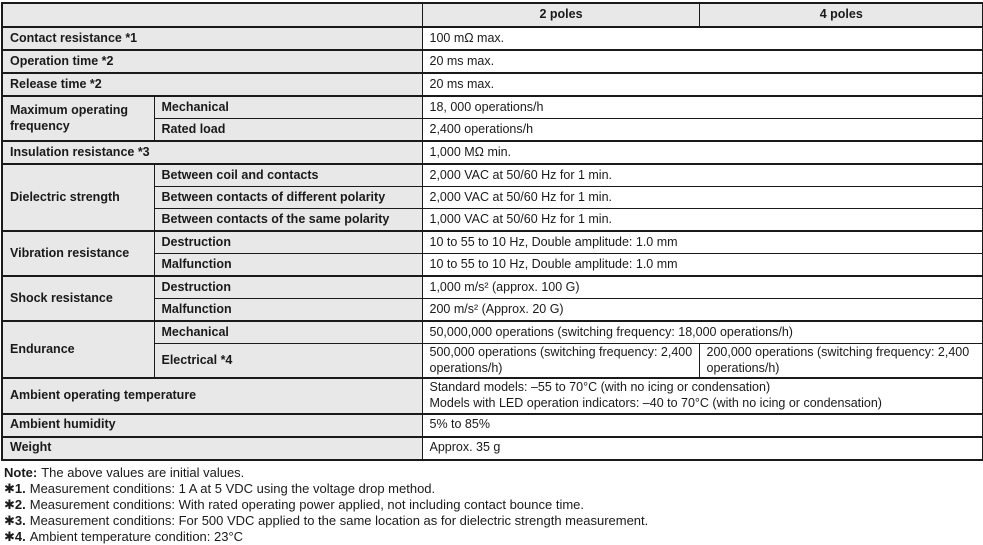 Image resolution: width=983 pixels, height=545 pixels. I want to click on footnote-4-prefix: ✱4., so click(15, 536).